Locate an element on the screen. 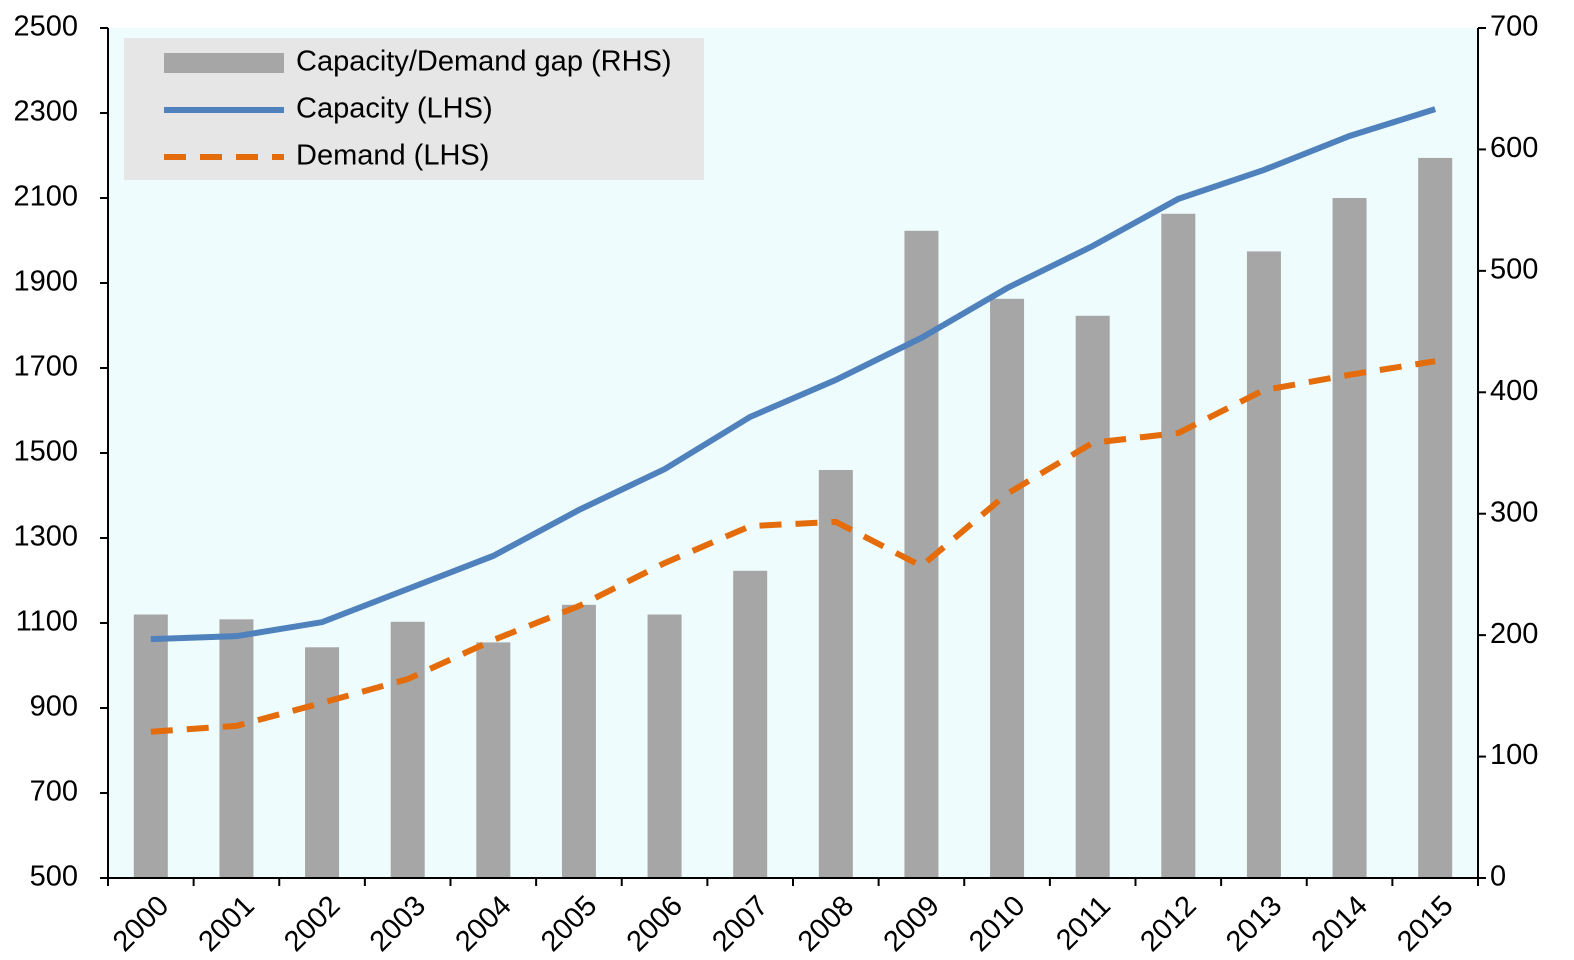  y2-tick-label: 100 is located at coordinates (1514, 755).